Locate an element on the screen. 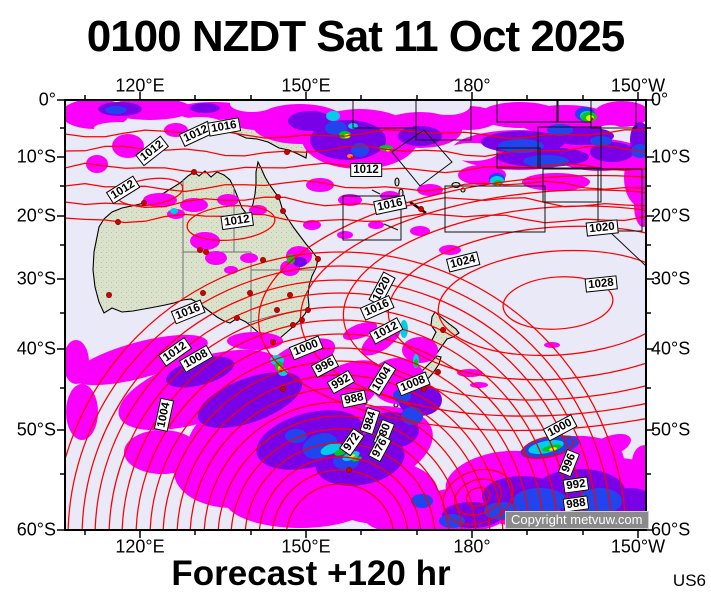 This screenshot has height=600, width=711. axis-label-right: 40°S is located at coordinates (671, 348).